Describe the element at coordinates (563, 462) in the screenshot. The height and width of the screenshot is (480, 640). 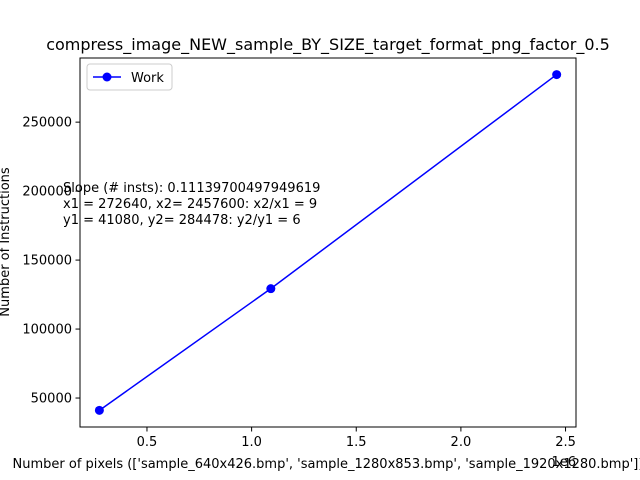
I see `x-axis-offset-label: 1e6` at that location.